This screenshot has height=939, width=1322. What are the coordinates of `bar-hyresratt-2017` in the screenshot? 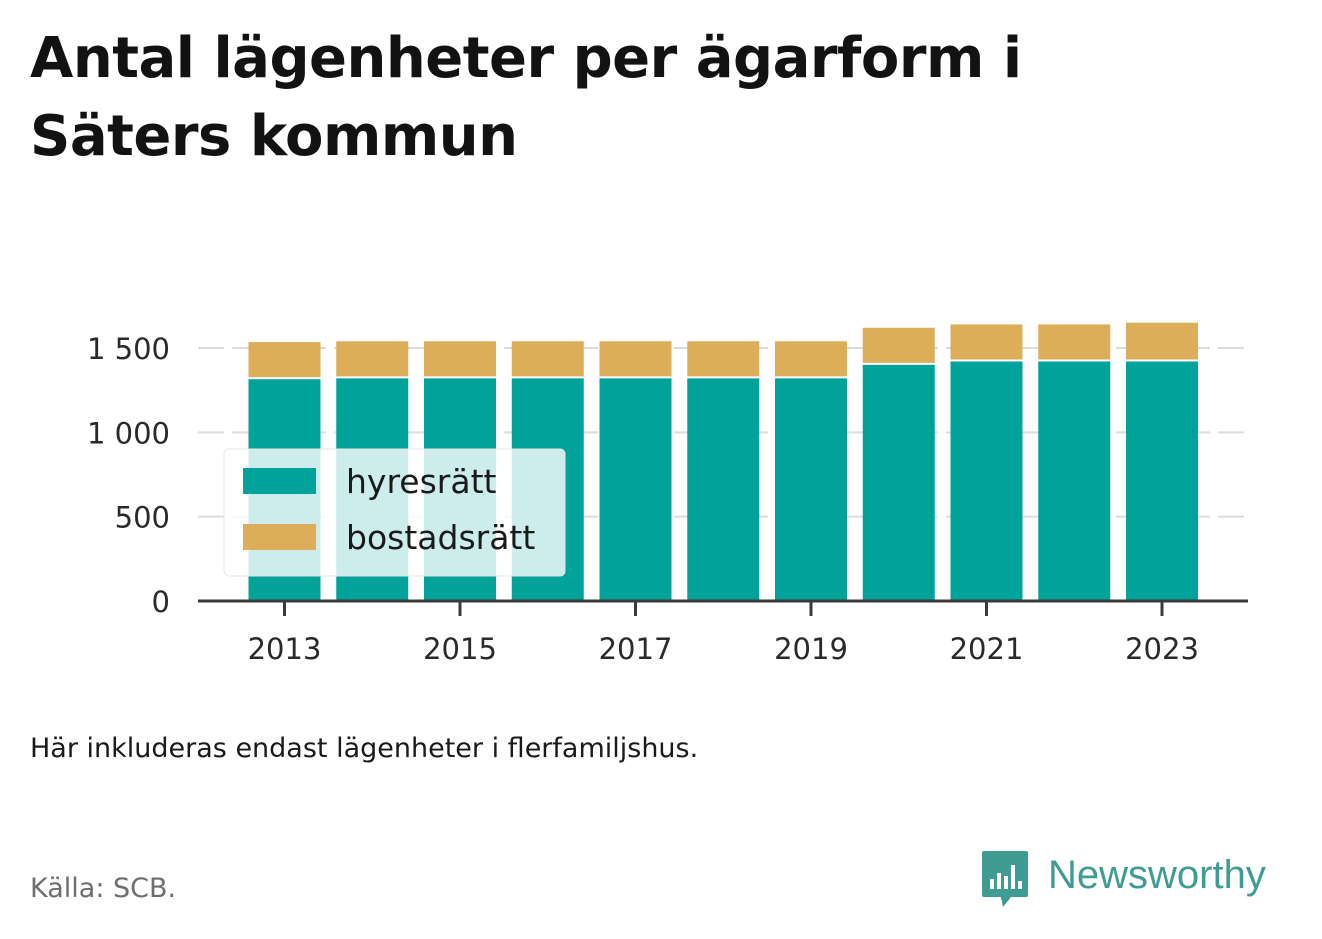 It's located at (635, 489).